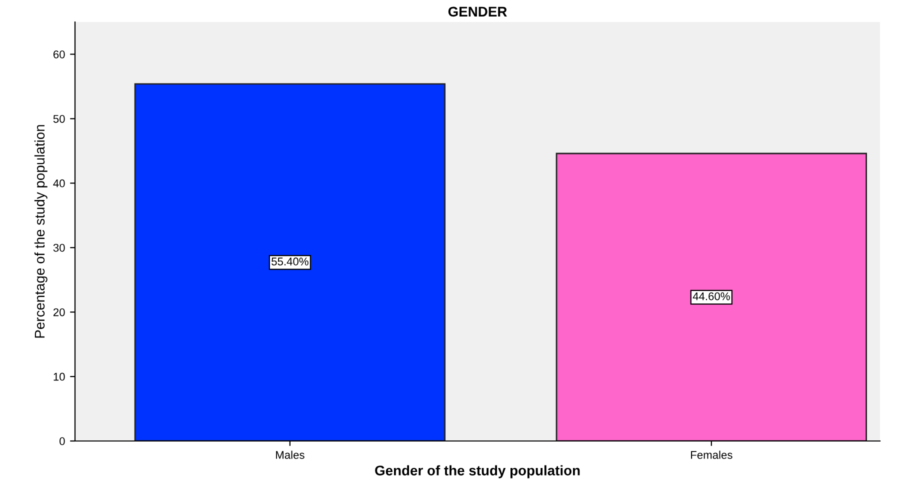  What do you see at coordinates (477, 471) in the screenshot?
I see `x-axis-title: Gender of the study population` at bounding box center [477, 471].